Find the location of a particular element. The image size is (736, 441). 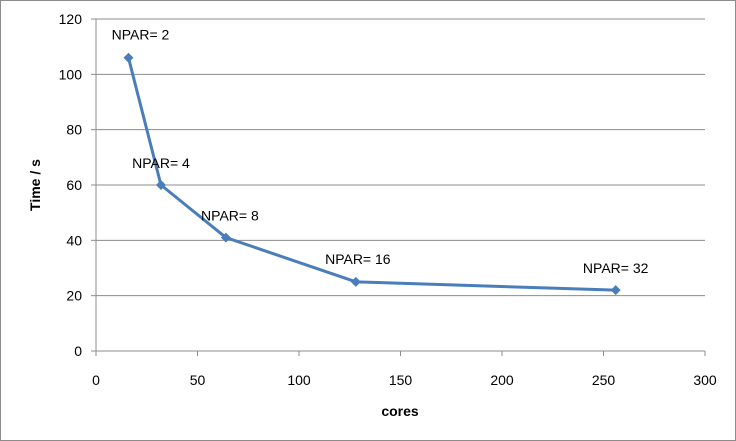

data-label: NPAR= 2 is located at coordinates (141, 35).